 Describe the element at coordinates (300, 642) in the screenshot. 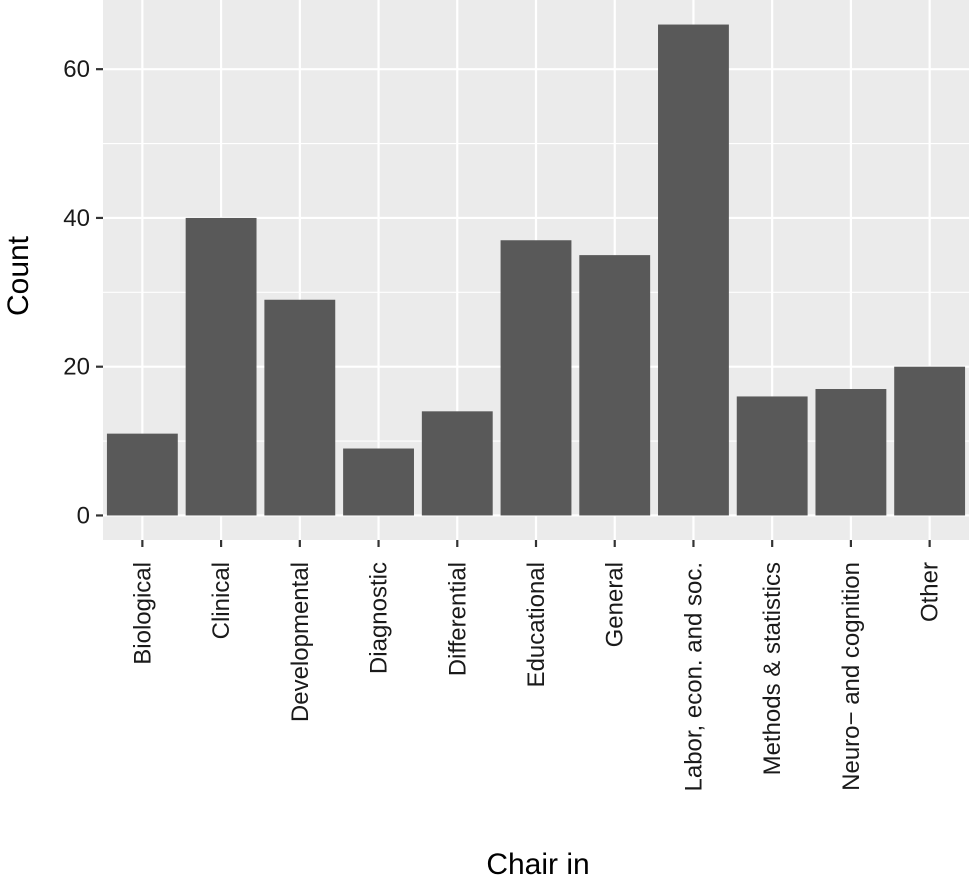

I see `x-tick-label: Developmental` at that location.